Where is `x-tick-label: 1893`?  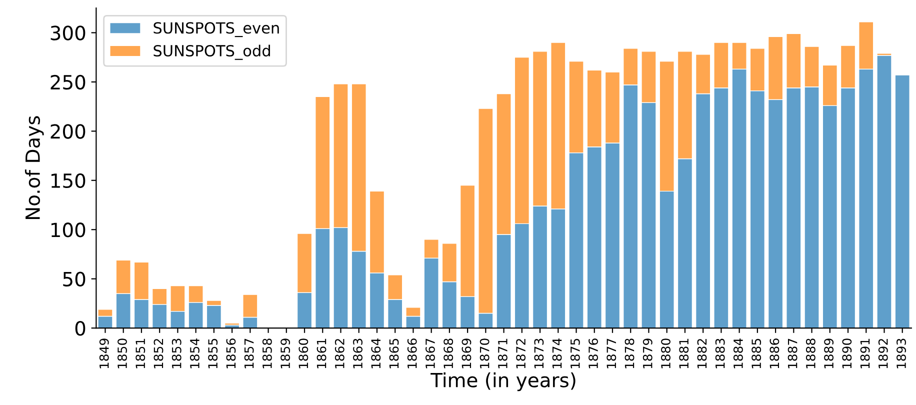
x-tick-label: 1893 is located at coordinates (901, 353).